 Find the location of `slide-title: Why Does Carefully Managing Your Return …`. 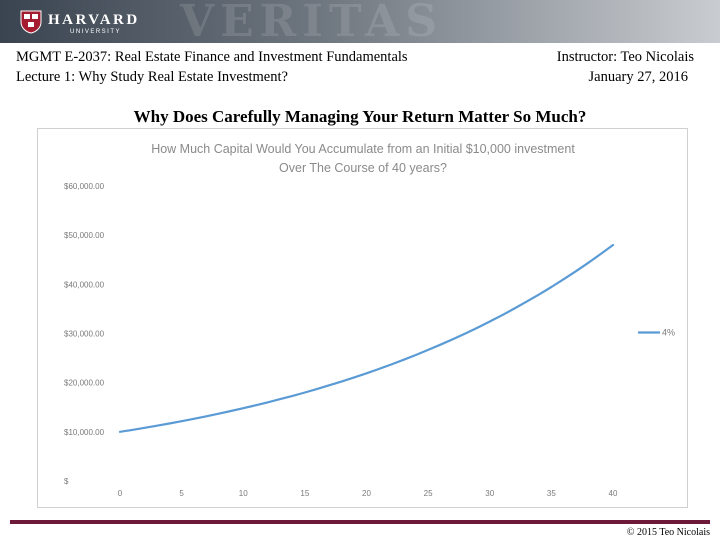

slide-title: Why Does Carefully Managing Your Return … is located at coordinates (360, 116).